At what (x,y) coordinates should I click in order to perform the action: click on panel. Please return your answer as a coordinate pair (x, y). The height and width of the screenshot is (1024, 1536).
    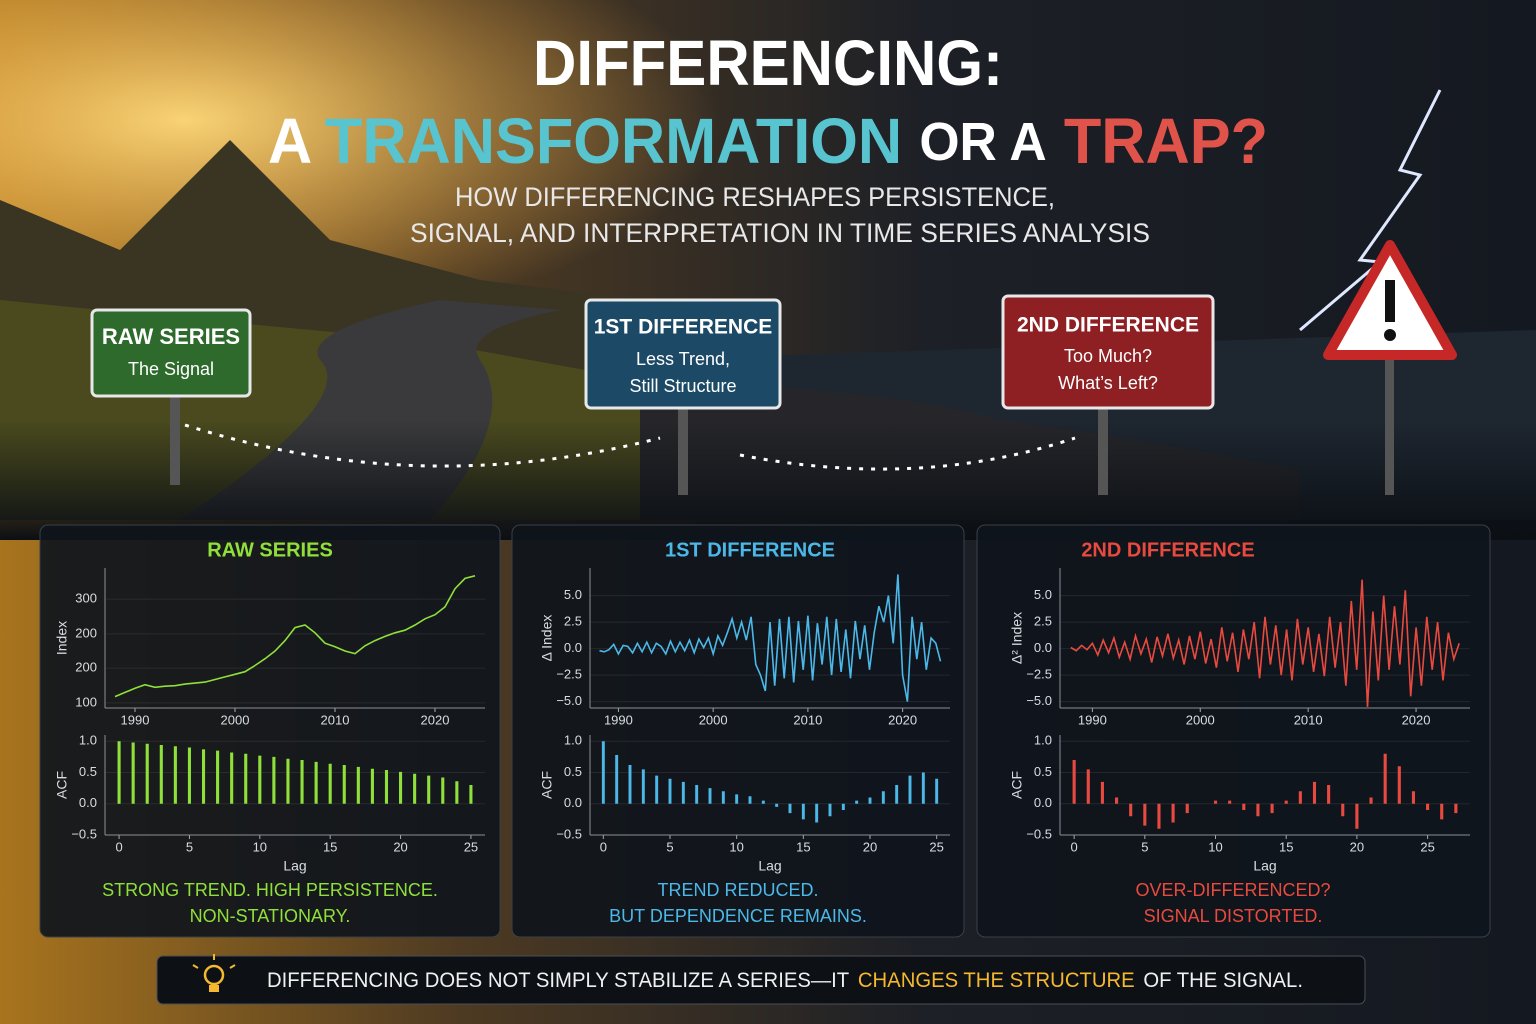
    Looking at the image, I should click on (270, 731).